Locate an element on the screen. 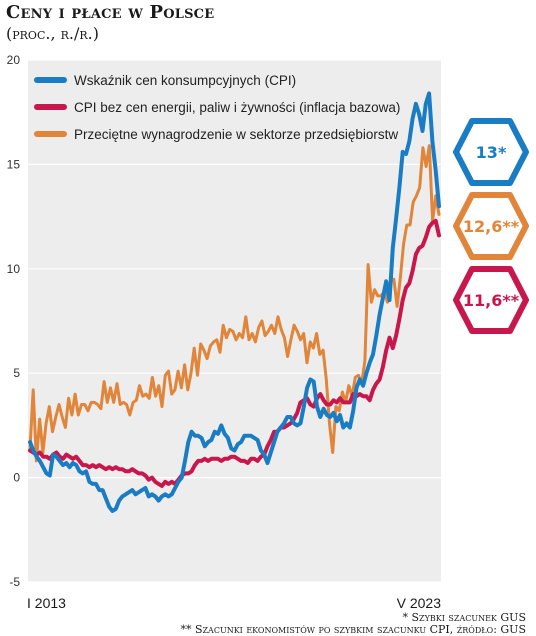 The image size is (536, 636). callout-value: 13* is located at coordinates (491, 152).